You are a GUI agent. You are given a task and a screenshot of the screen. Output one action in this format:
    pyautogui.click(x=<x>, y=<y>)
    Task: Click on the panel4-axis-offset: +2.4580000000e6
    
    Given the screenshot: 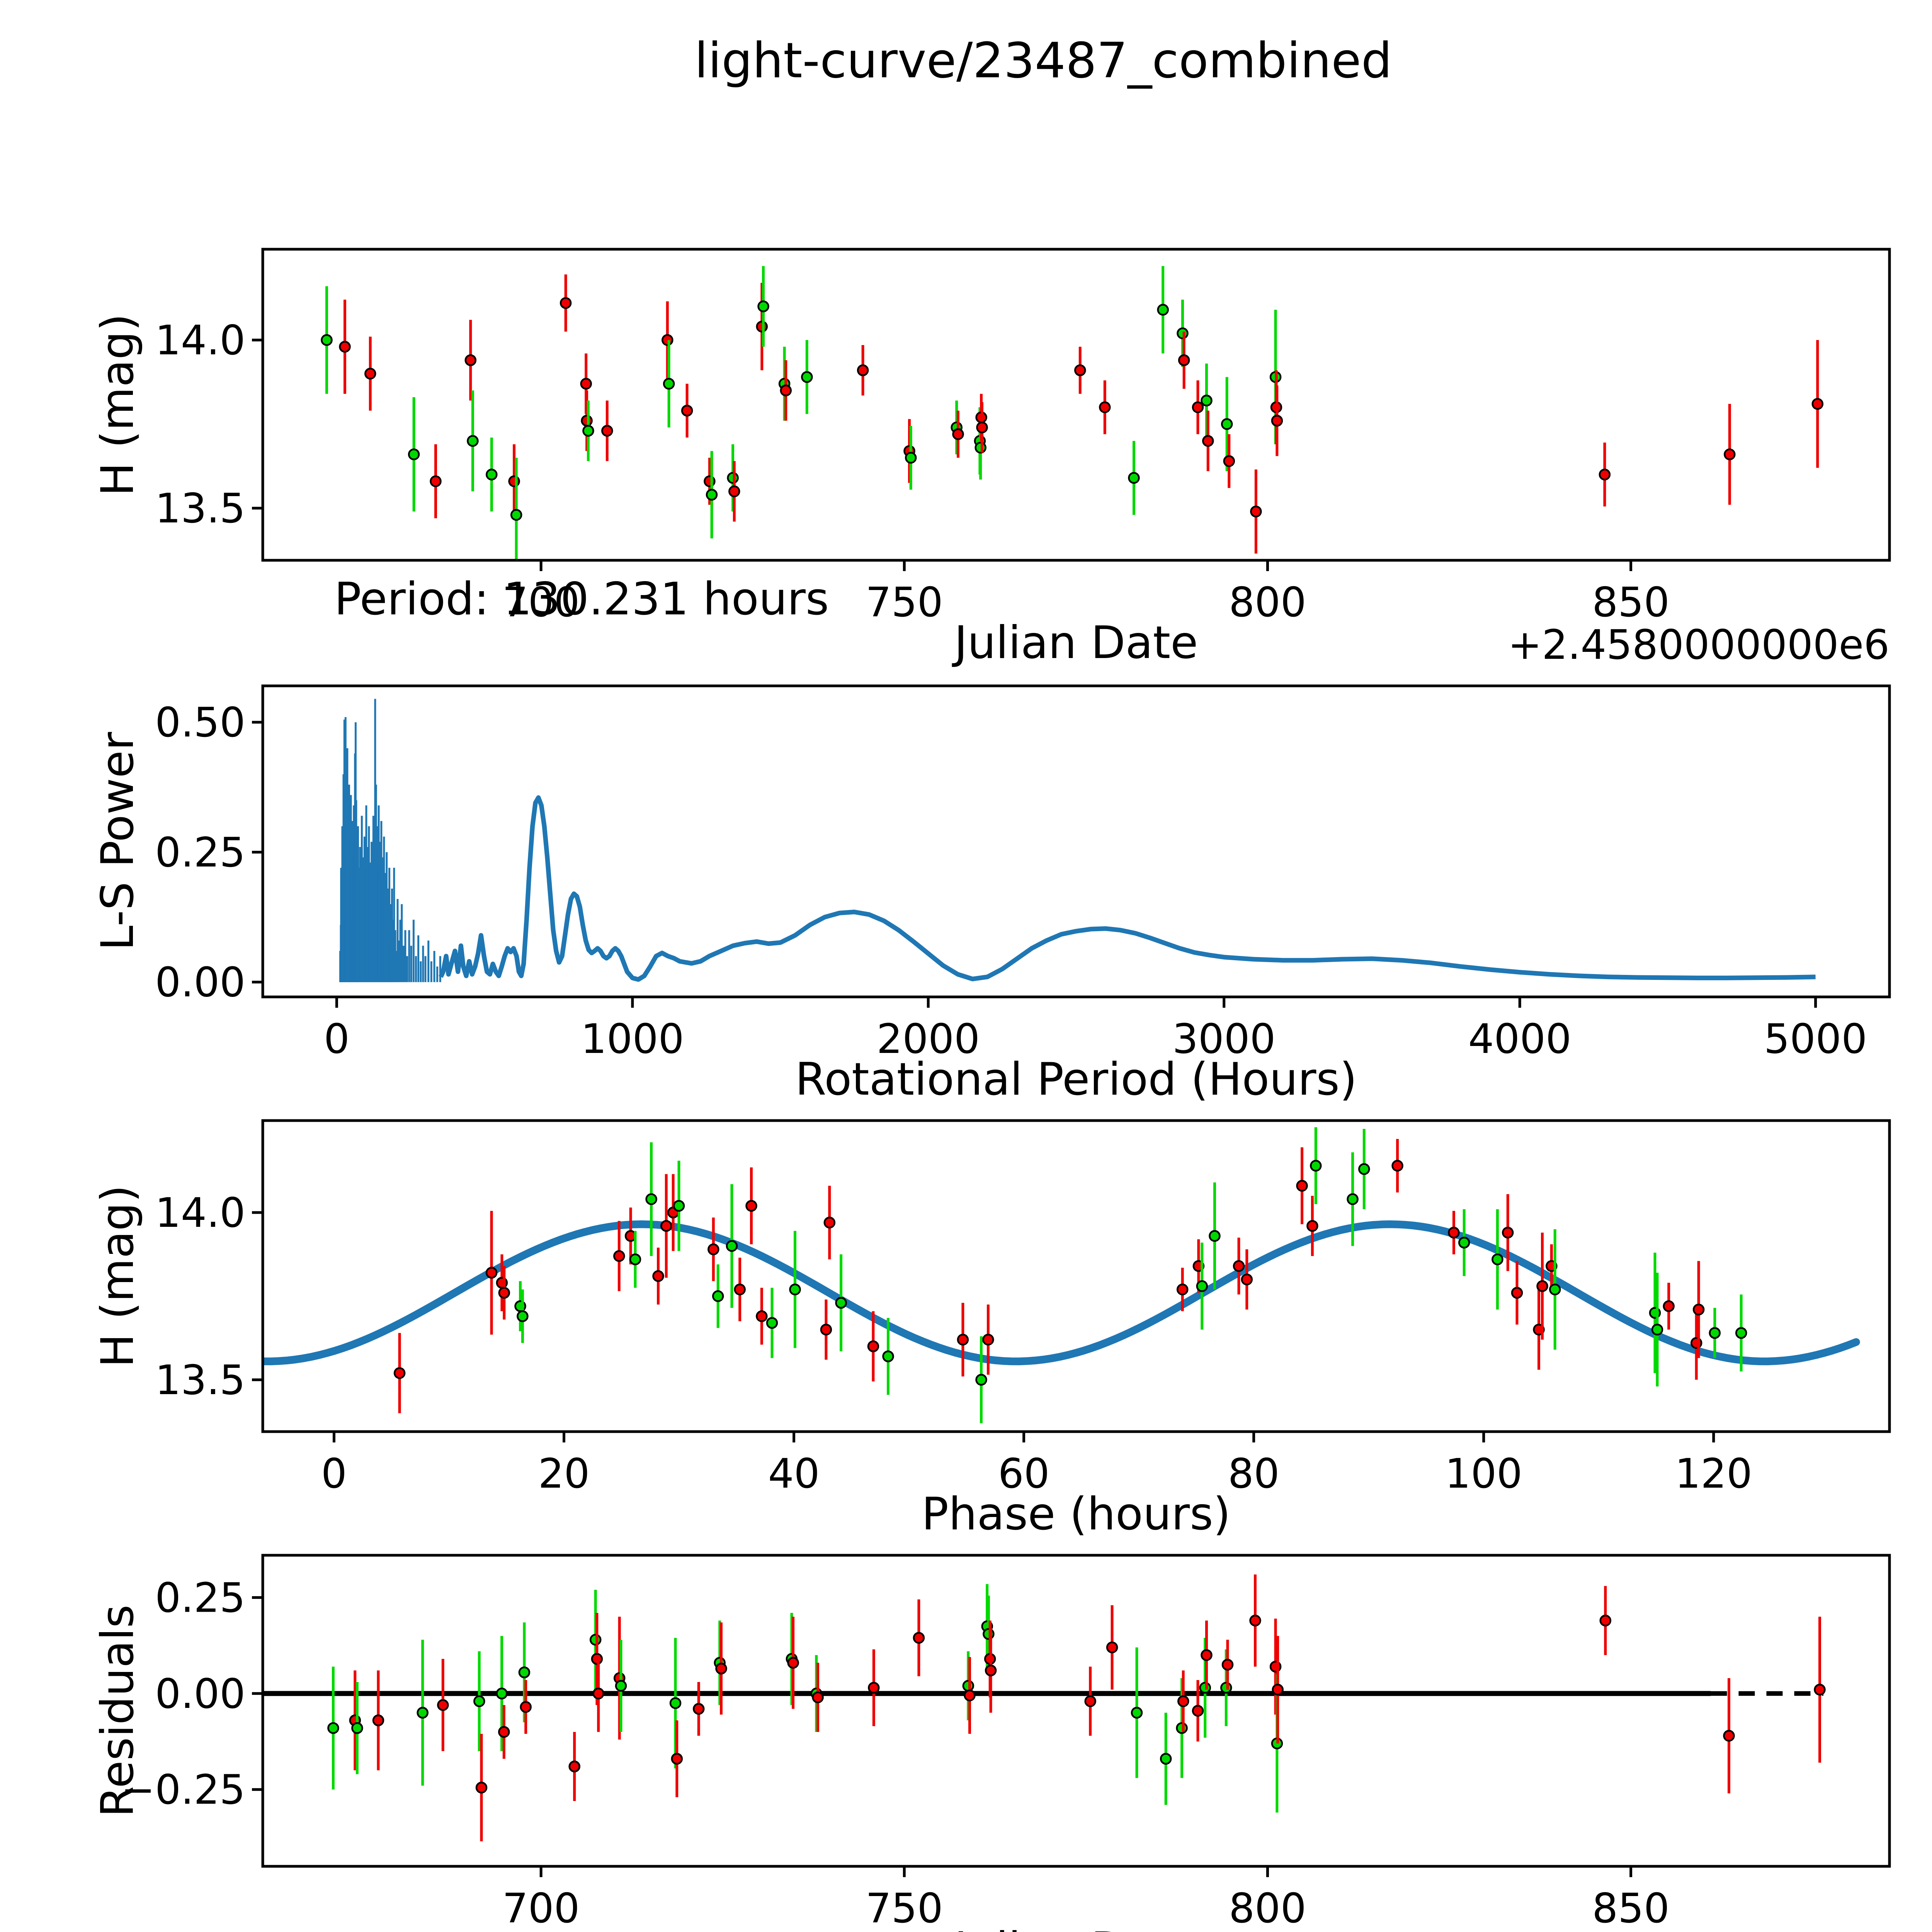 What is the action you would take?
    pyautogui.click(x=1076, y=1930)
    